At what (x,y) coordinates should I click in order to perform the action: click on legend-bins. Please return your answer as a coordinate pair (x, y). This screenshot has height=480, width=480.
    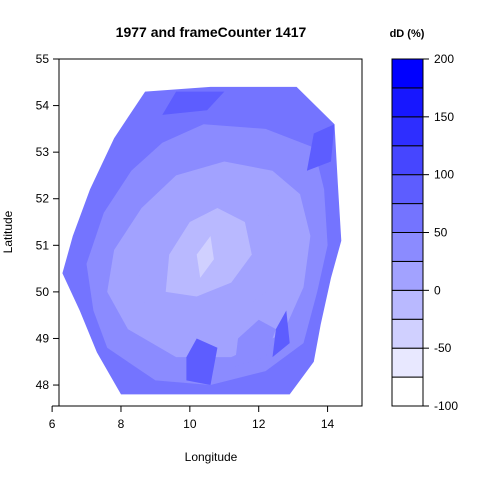
    Looking at the image, I should click on (407, 232).